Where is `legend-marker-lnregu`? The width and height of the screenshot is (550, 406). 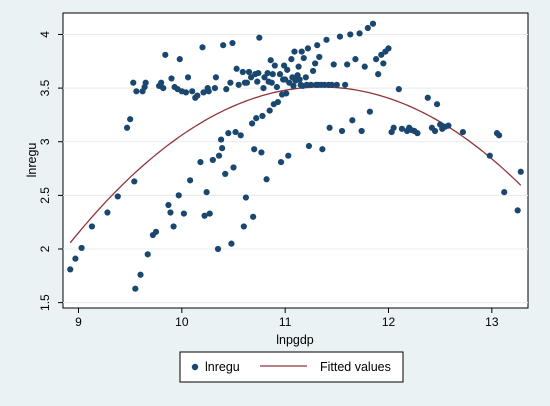 legend-marker-lnregu is located at coordinates (195, 367).